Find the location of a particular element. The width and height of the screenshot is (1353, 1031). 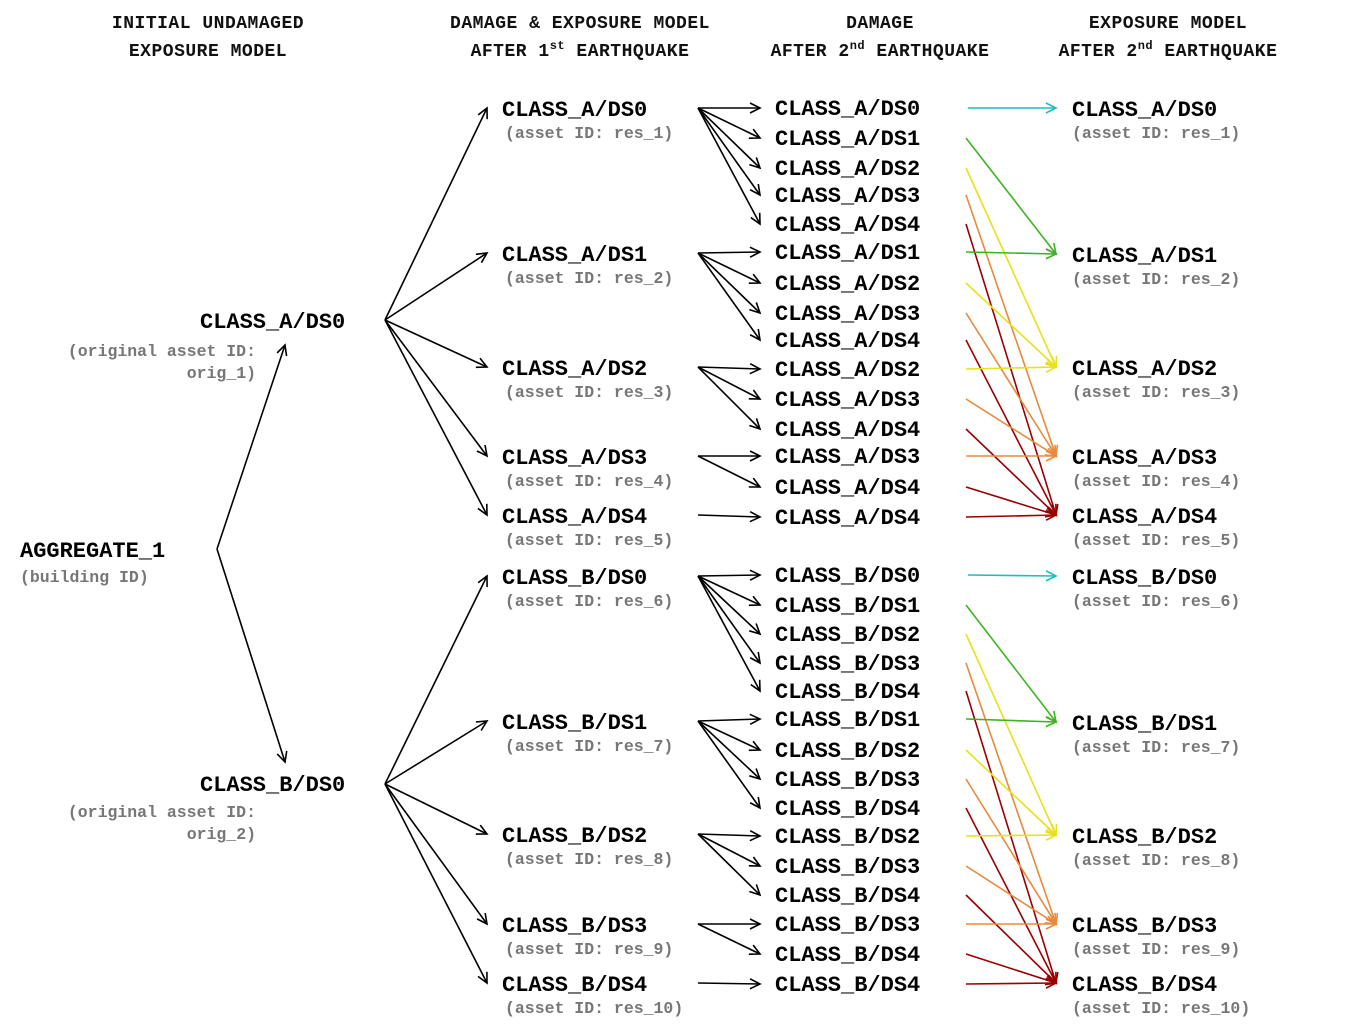

header-col3-line1: DAMAGE is located at coordinates (880, 24).